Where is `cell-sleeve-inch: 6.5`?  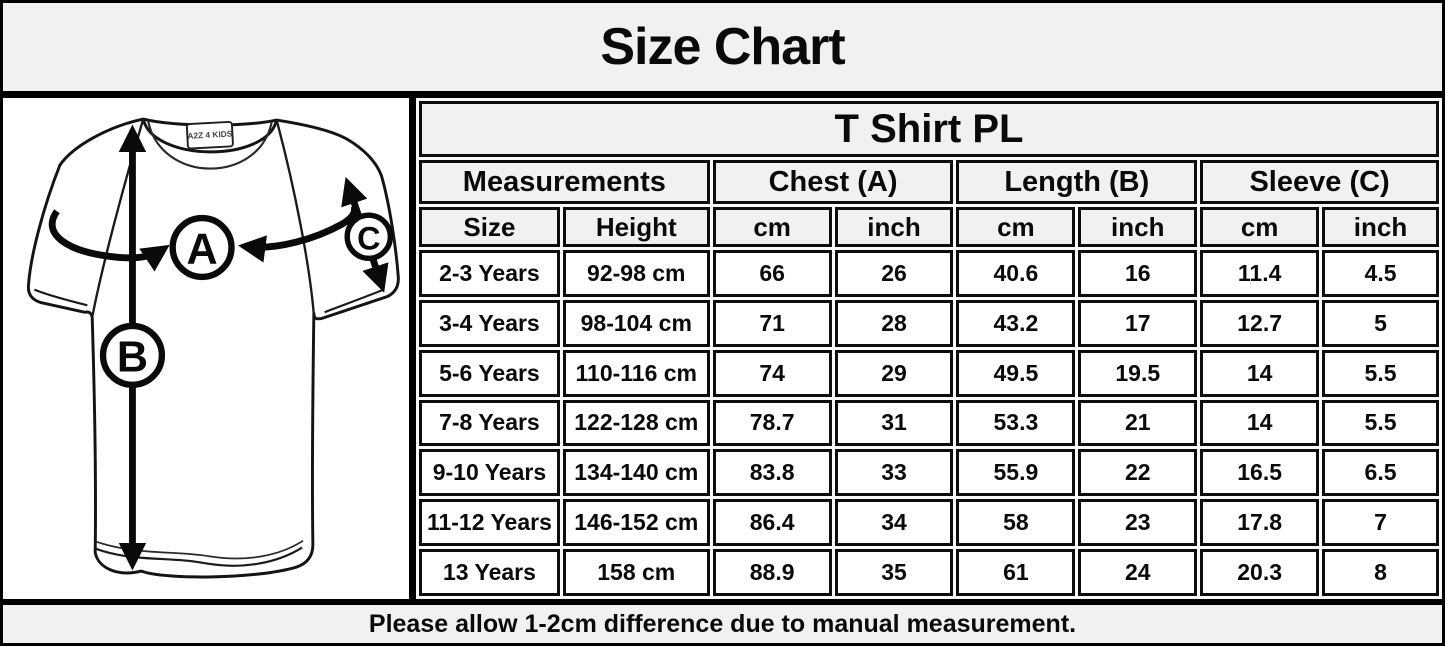
cell-sleeve-inch: 6.5 is located at coordinates (1380, 473).